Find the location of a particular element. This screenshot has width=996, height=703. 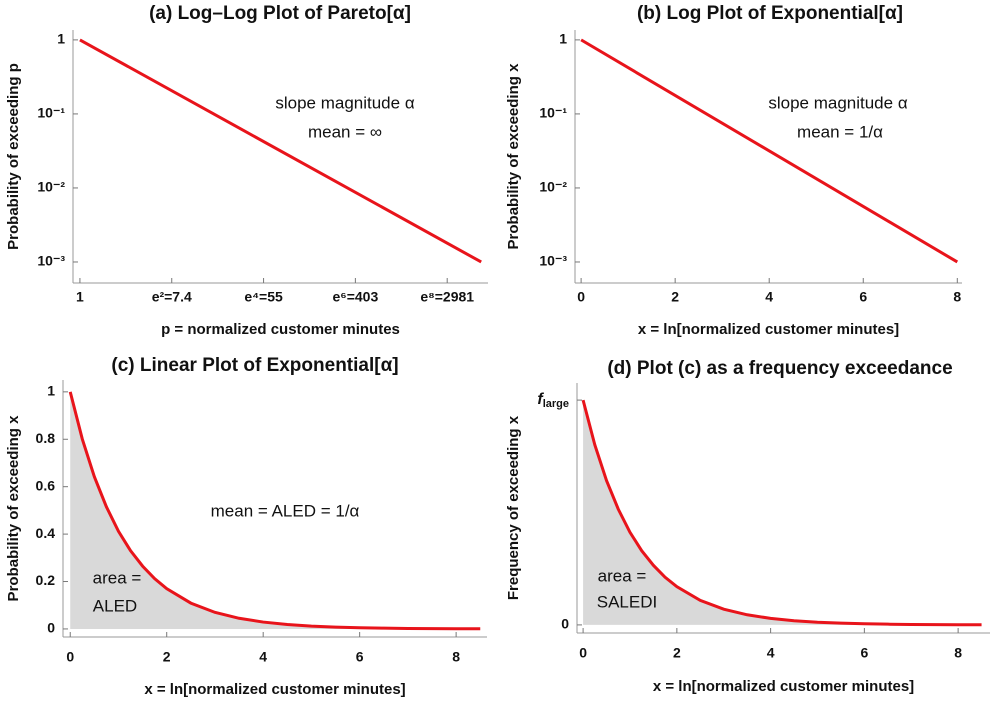

annotation: mean = ∞ is located at coordinates (345, 131).